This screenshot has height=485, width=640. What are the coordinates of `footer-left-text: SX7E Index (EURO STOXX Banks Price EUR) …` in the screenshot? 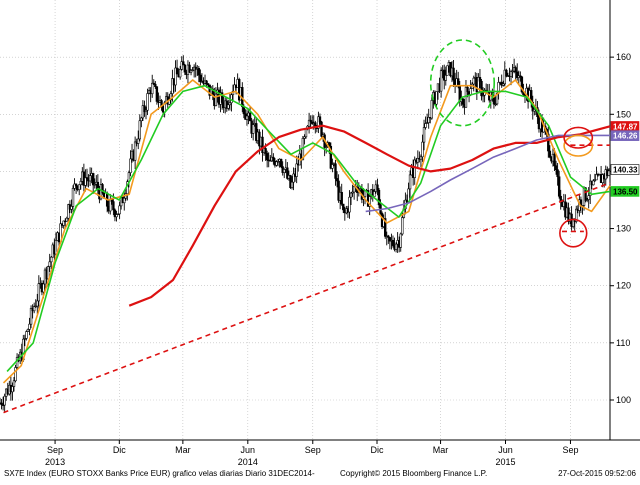 It's located at (159, 473).